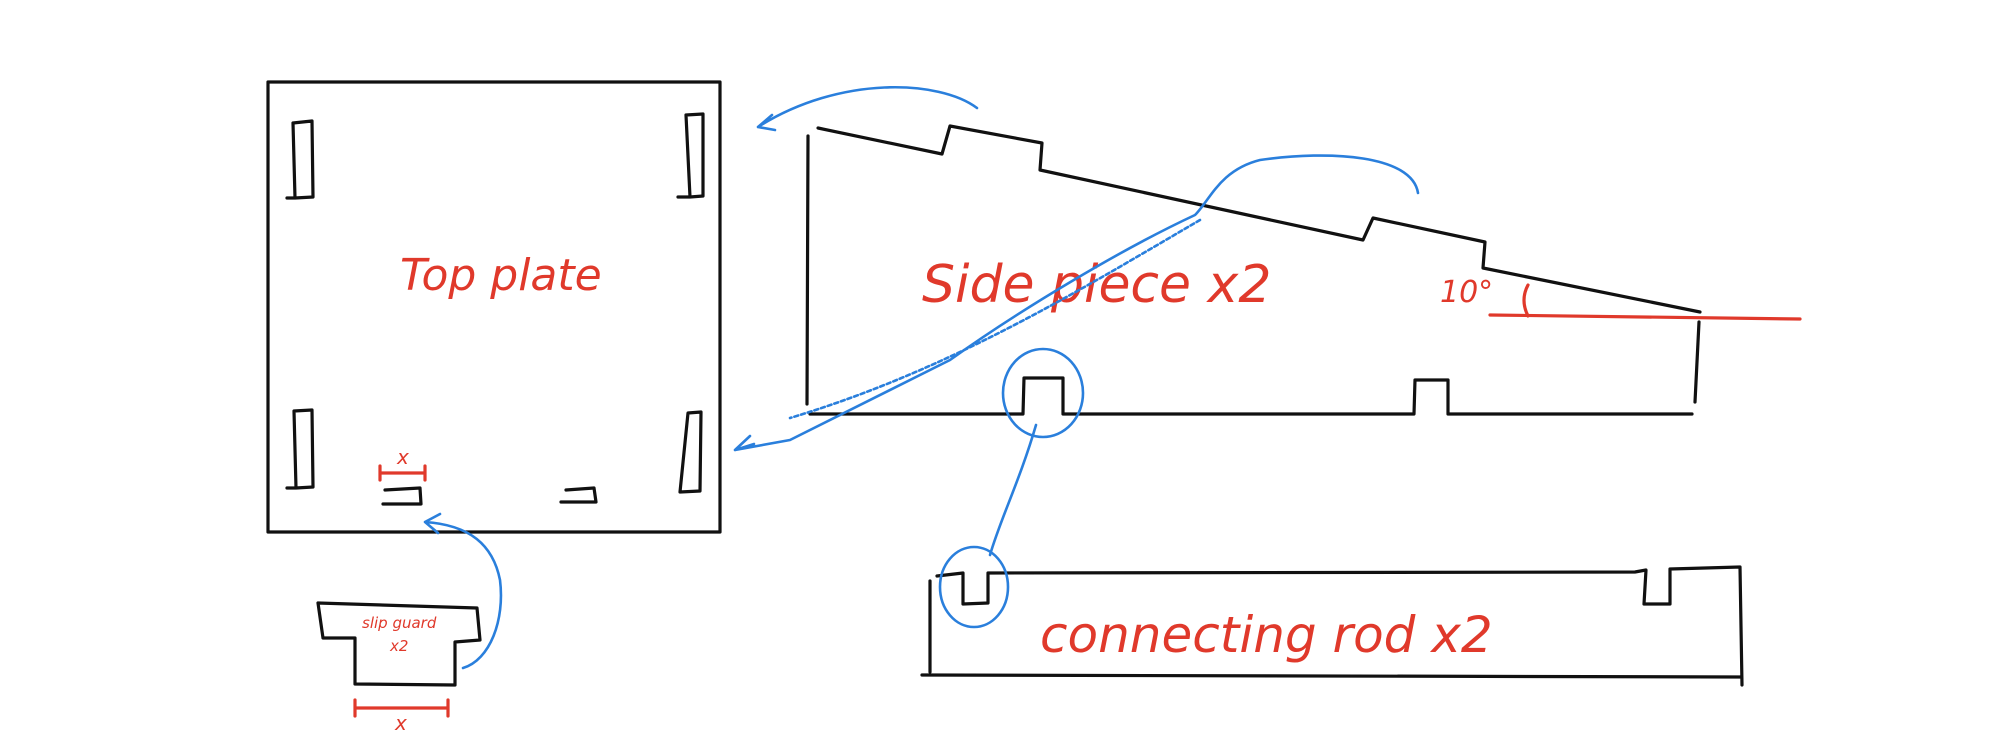 The image size is (1997, 744). Describe the element at coordinates (995, 319) in the screenshot. I see `dashed-guide-line` at that location.